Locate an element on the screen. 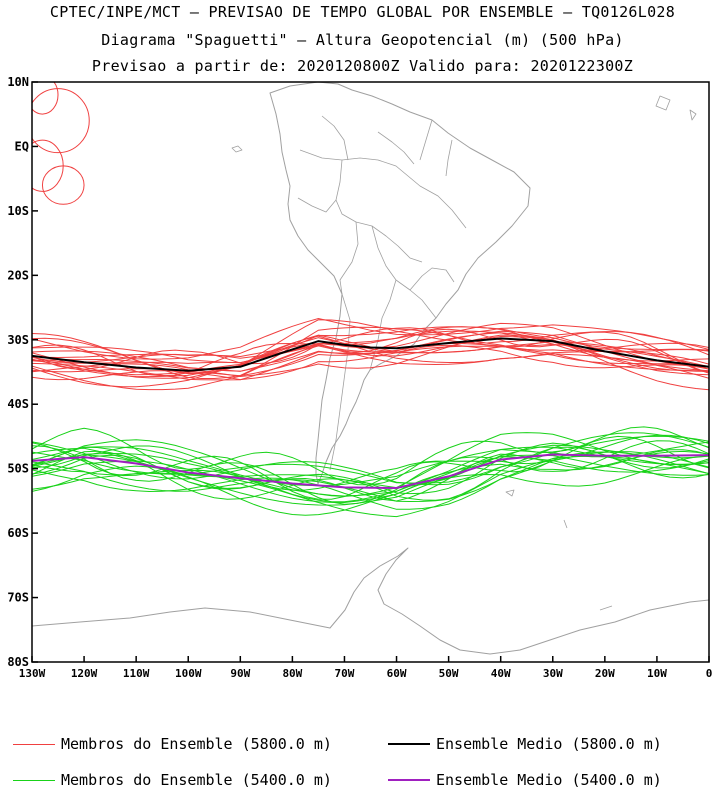 This screenshot has height=792, width=725. lon-label: 20W is located at coordinates (605, 673).